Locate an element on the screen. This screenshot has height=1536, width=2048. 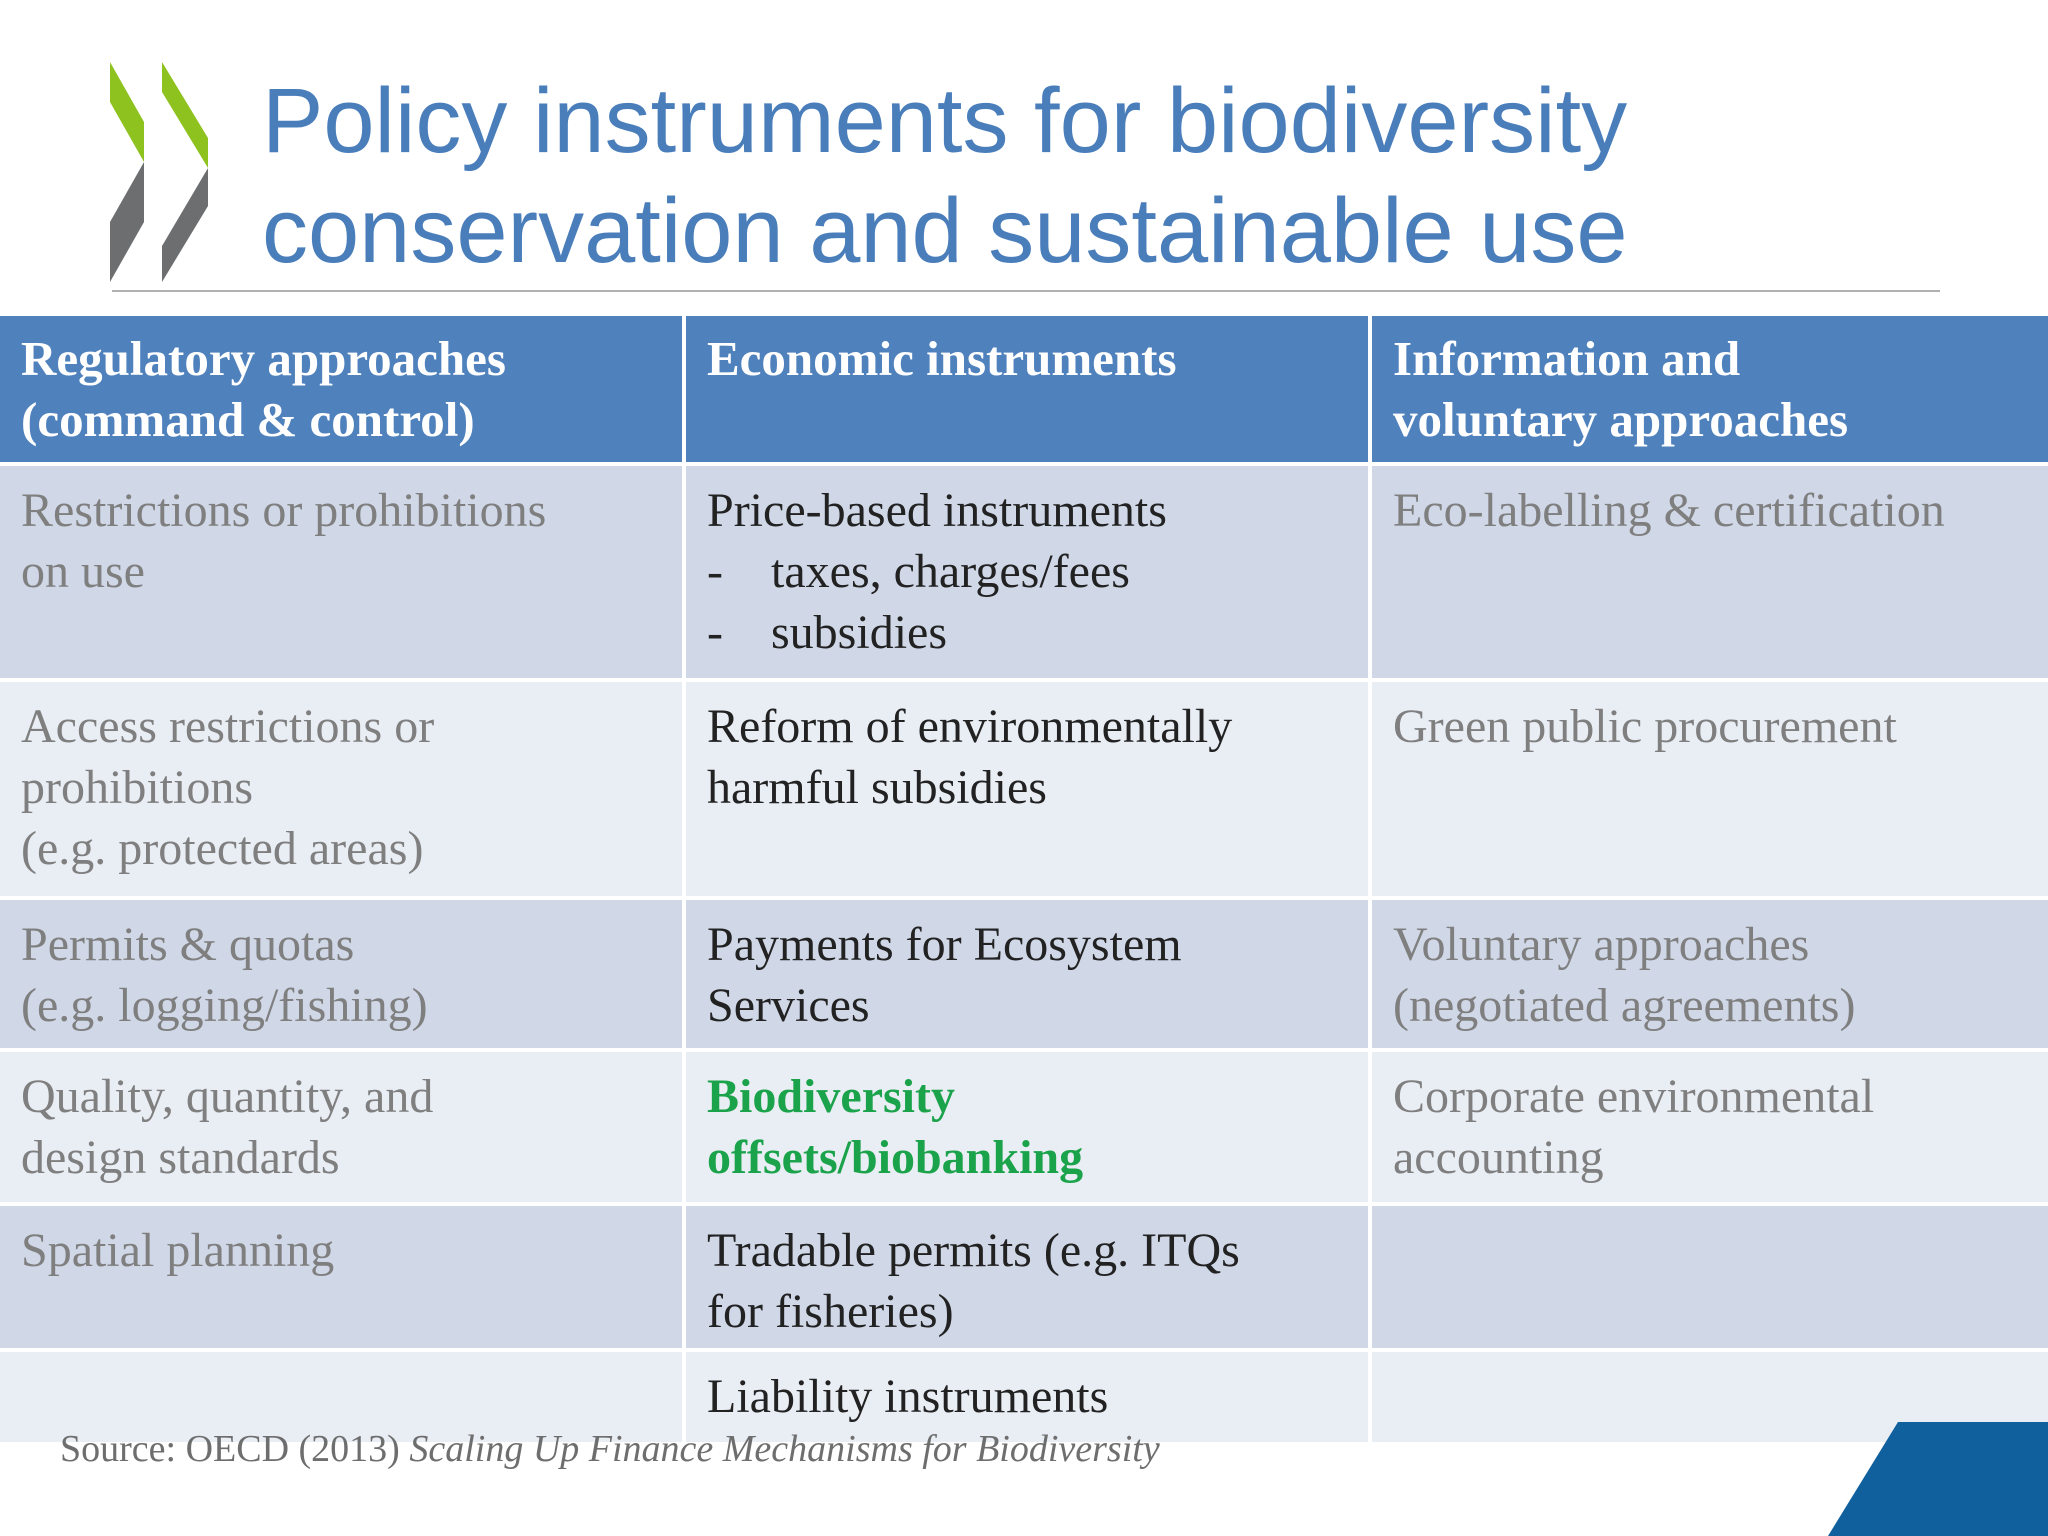
cell-economic-6: Liability instruments is located at coordinates (1027, 1397).